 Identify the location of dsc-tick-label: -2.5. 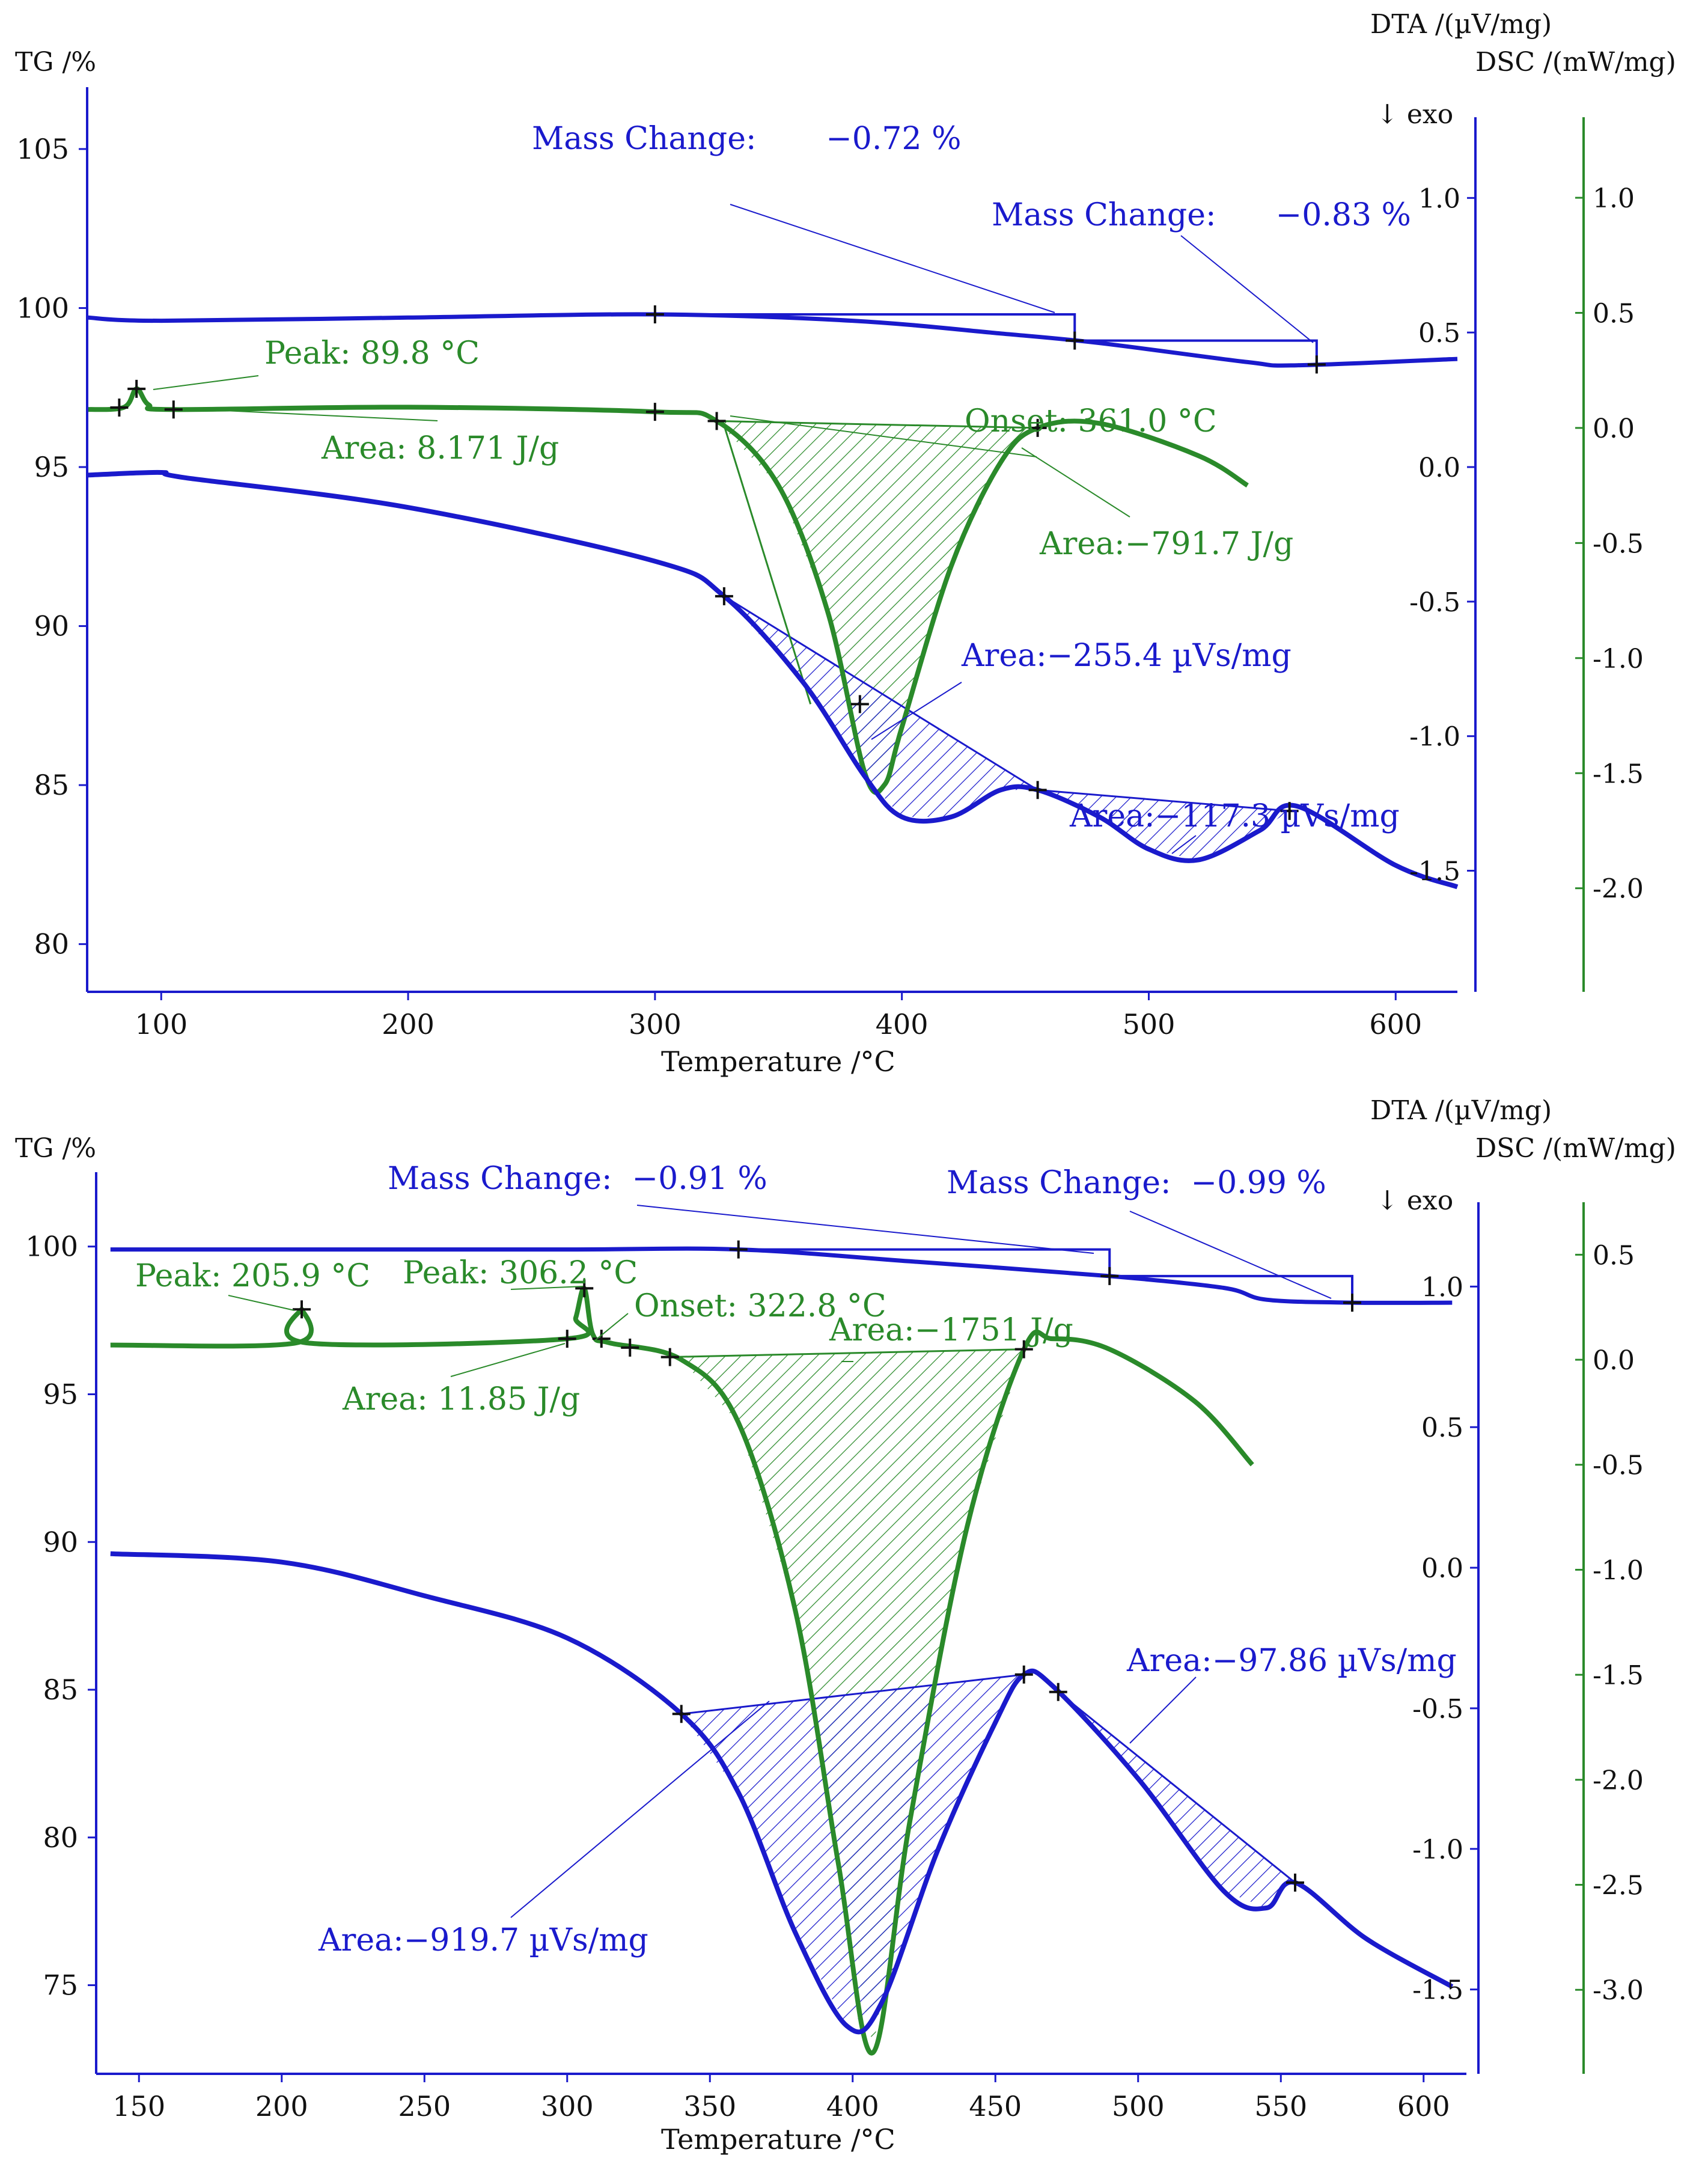
(1618, 1886).